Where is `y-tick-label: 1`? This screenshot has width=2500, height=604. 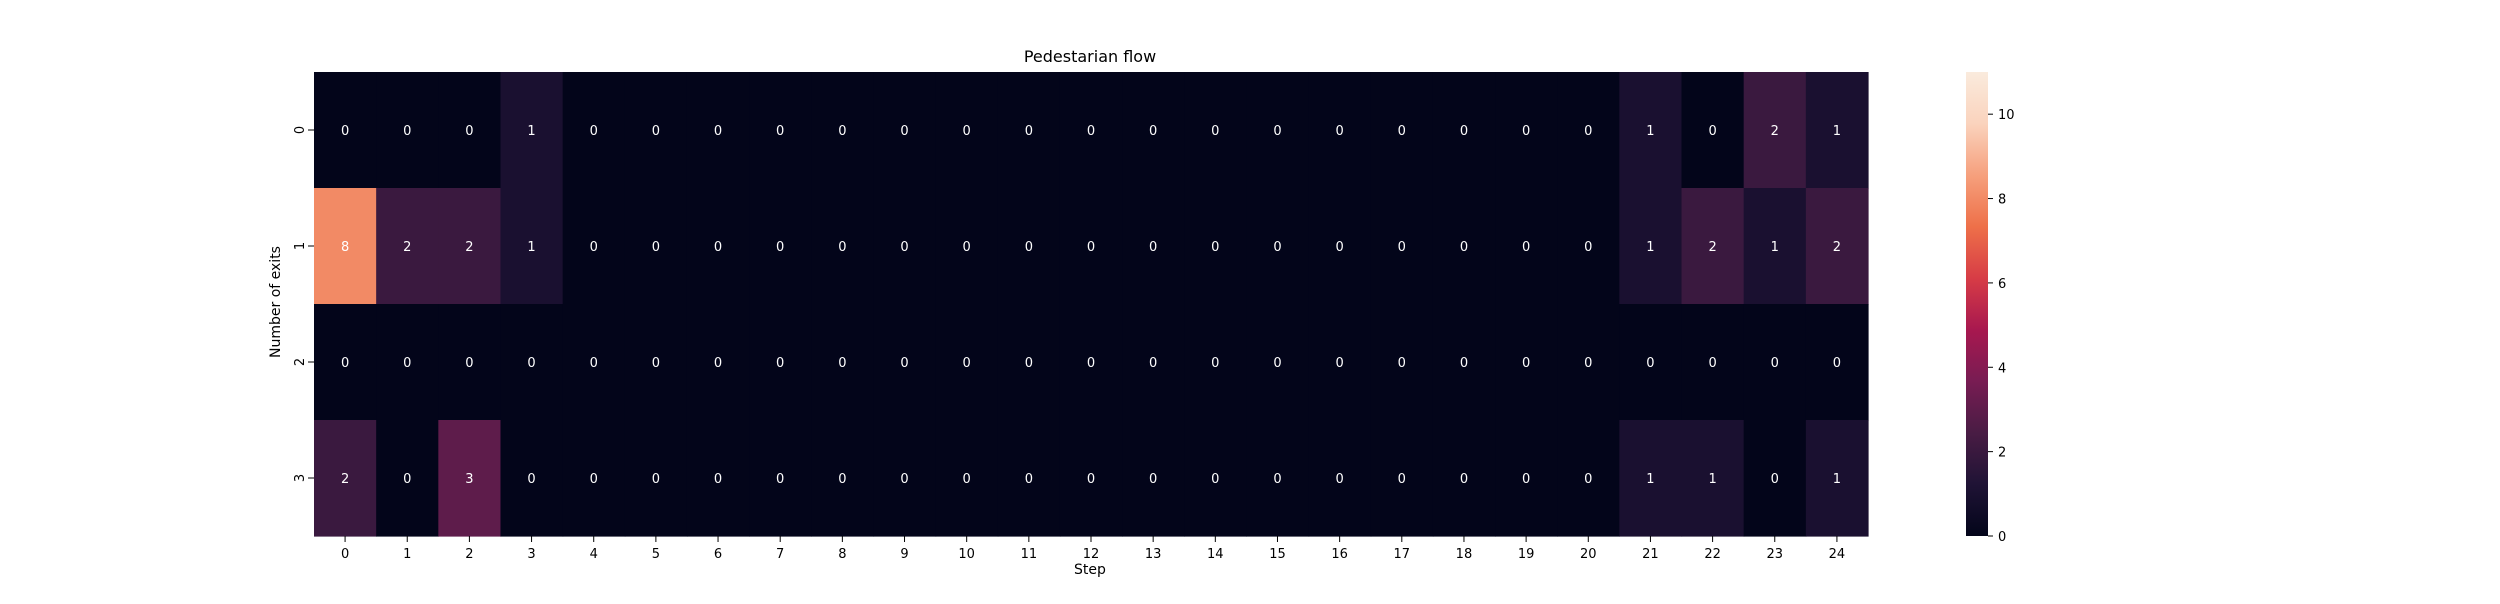
y-tick-label: 1 is located at coordinates (300, 246).